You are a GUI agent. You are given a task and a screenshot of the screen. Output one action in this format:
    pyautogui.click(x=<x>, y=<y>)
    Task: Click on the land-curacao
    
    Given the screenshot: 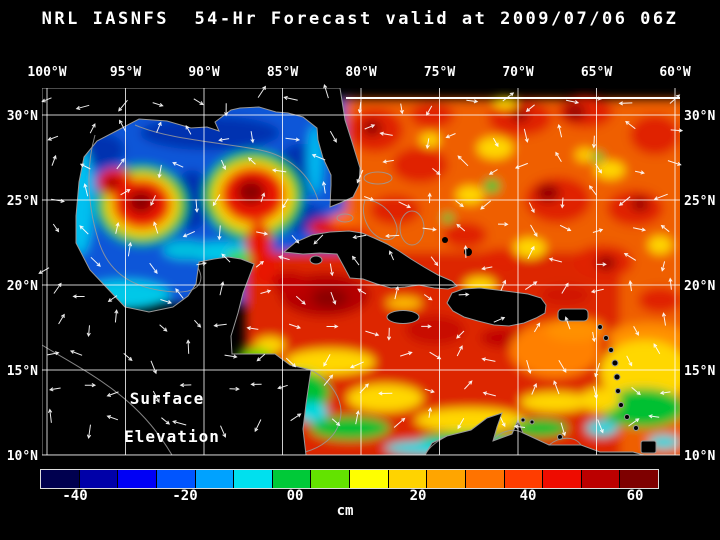 What is the action you would take?
    pyautogui.click(x=523, y=420)
    